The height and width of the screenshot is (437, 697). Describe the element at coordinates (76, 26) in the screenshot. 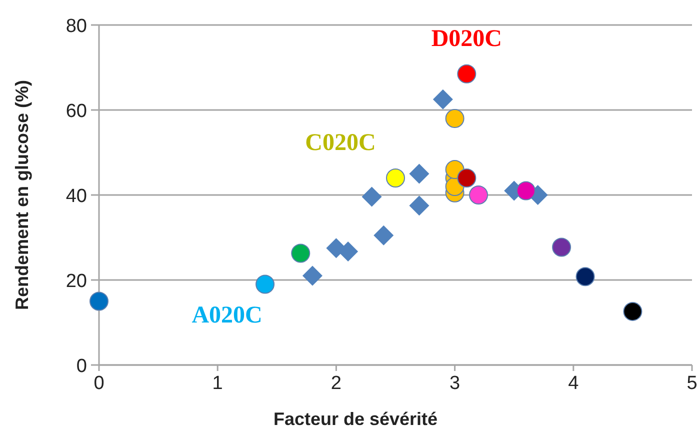

I see `y-tick-label: 80` at that location.